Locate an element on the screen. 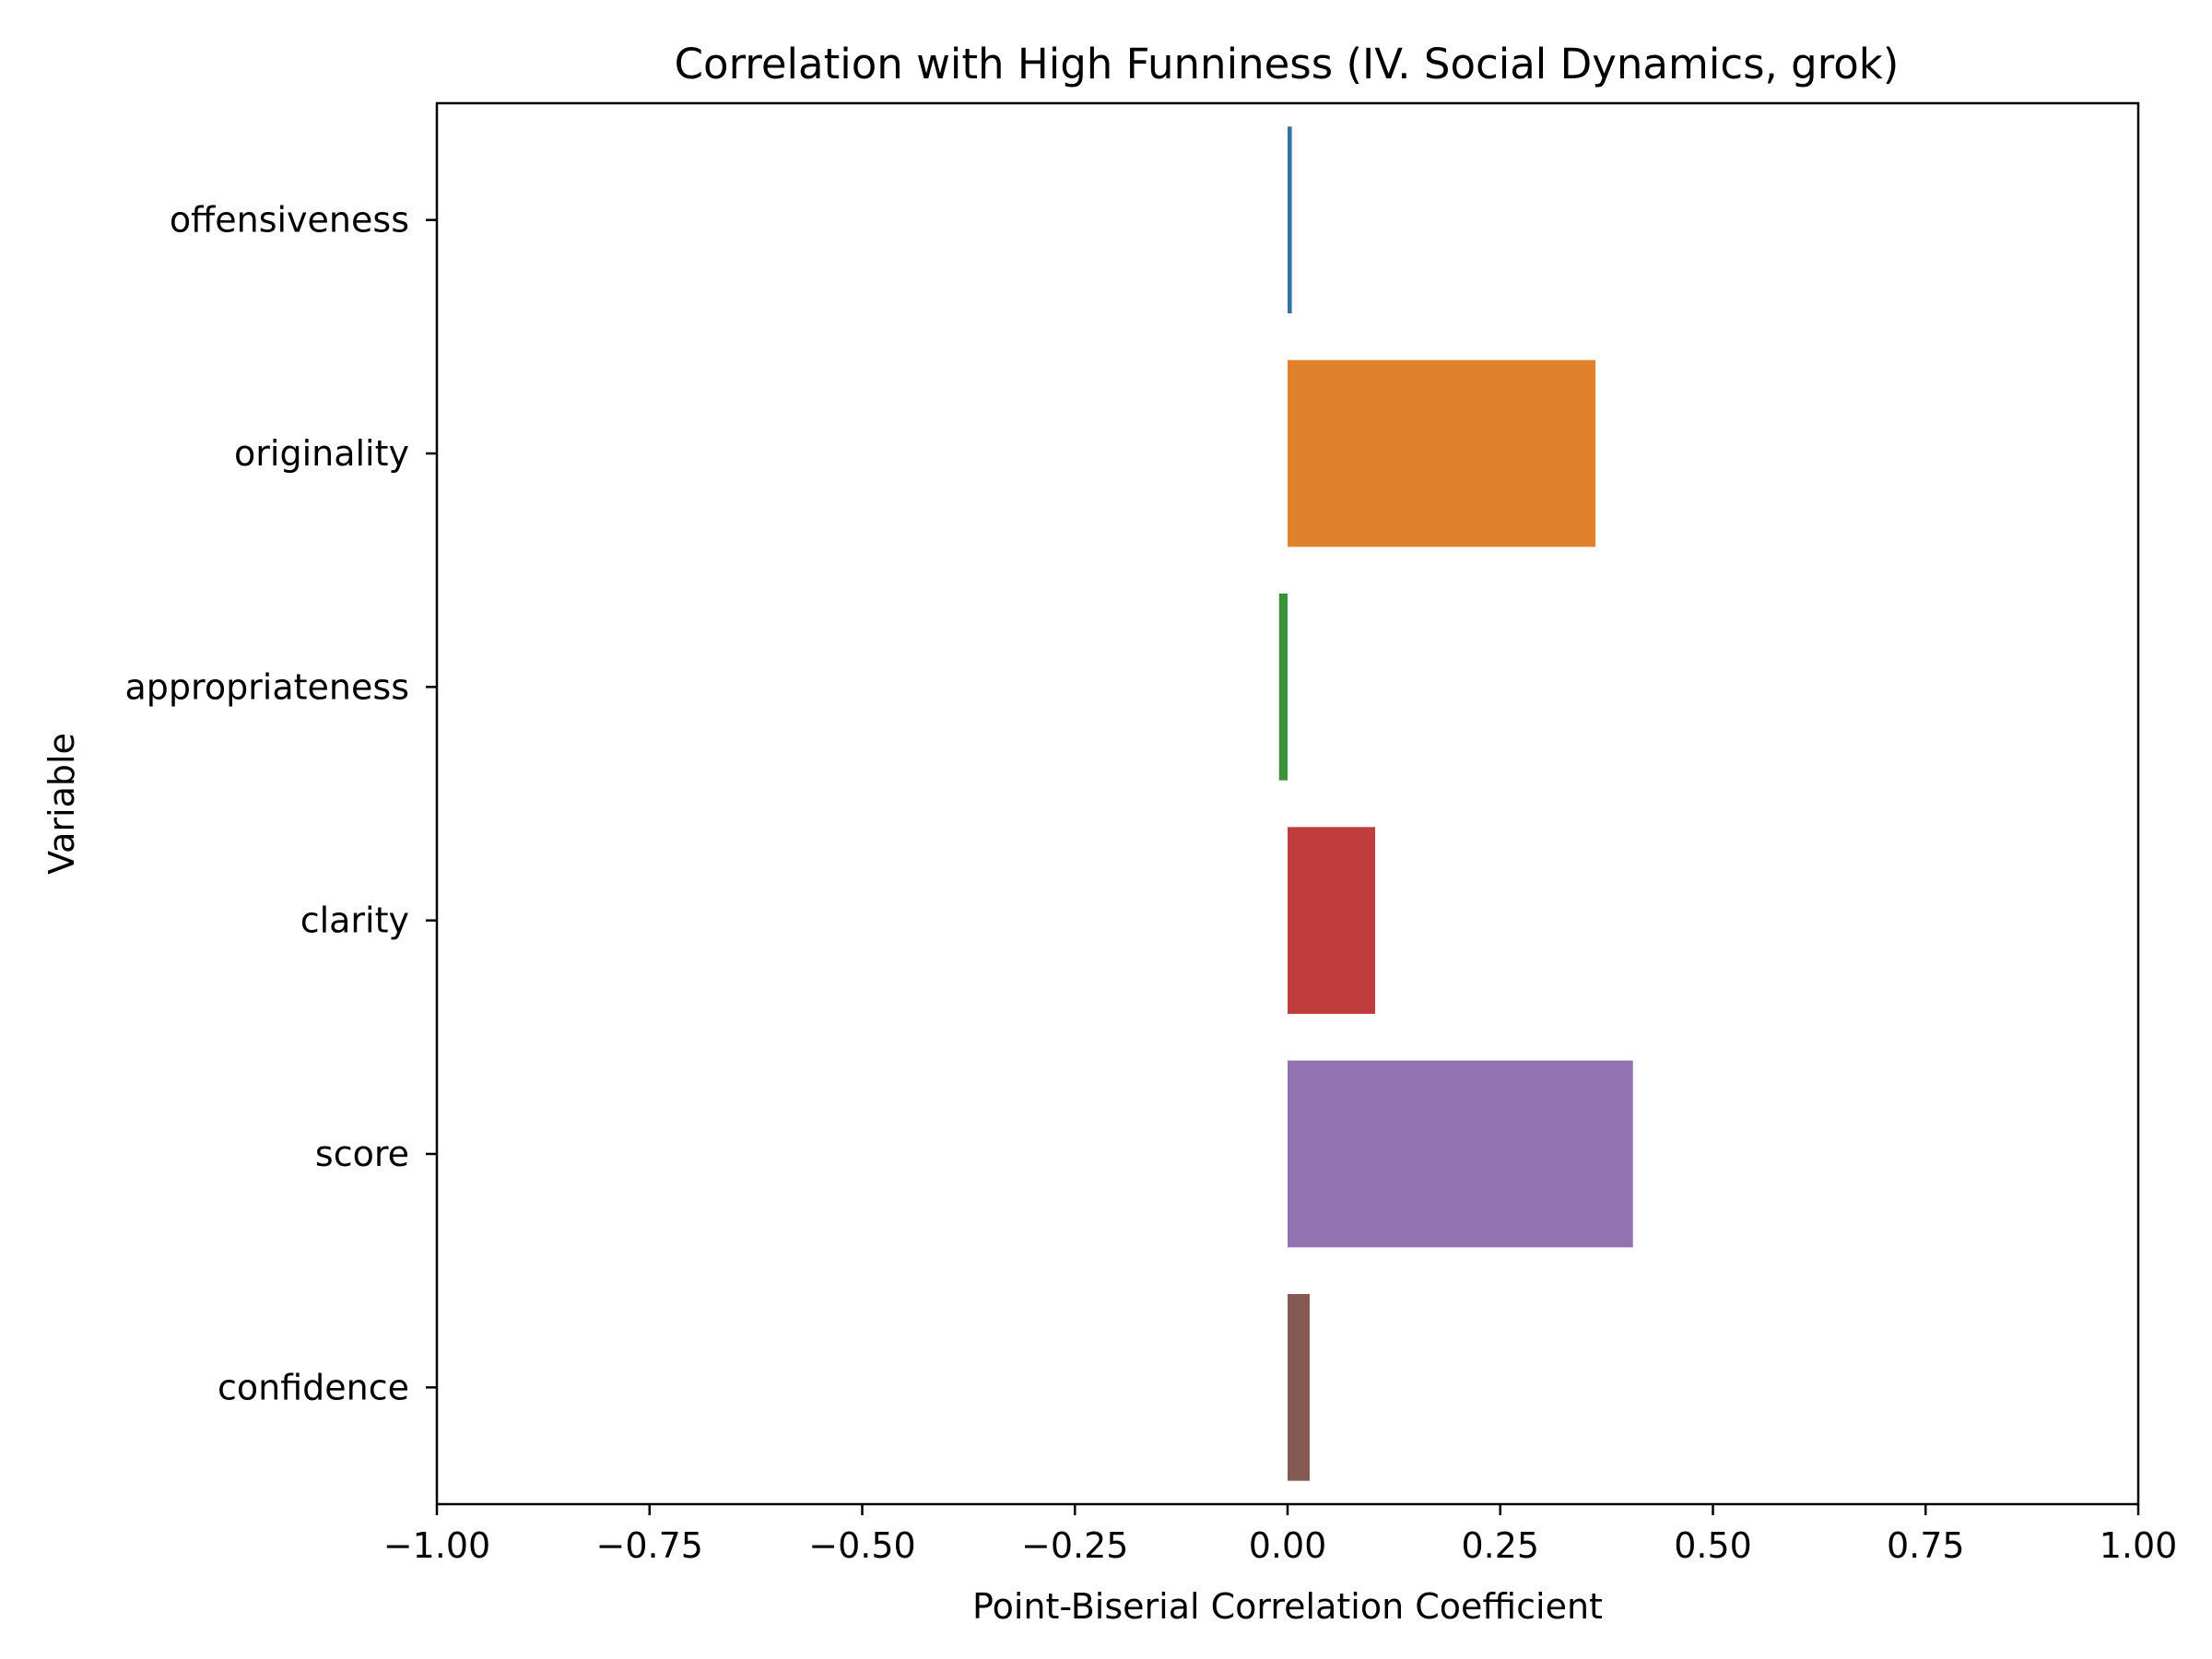 The width and height of the screenshot is (2212, 1659). y-tick-label: offensiveness is located at coordinates (289, 220).